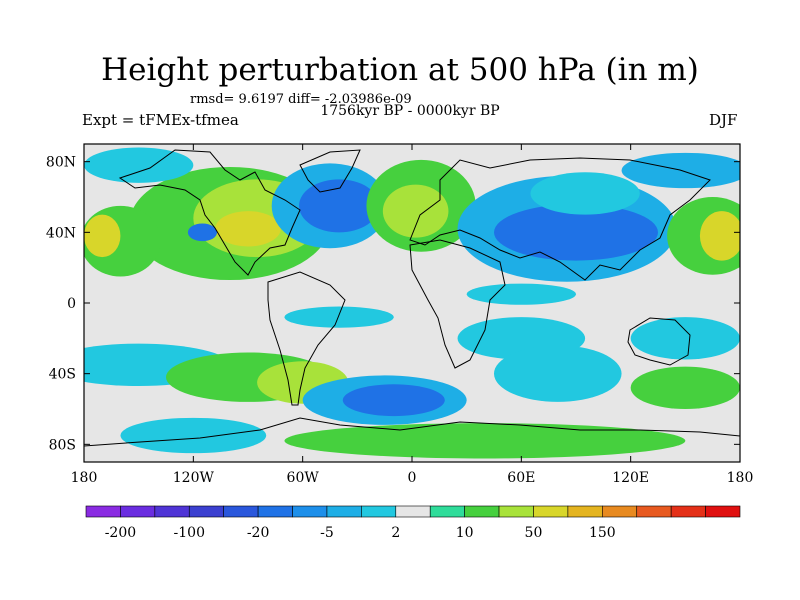 The height and width of the screenshot is (600, 800). What do you see at coordinates (62, 445) in the screenshot?
I see `y-tick-label: 80S` at bounding box center [62, 445].